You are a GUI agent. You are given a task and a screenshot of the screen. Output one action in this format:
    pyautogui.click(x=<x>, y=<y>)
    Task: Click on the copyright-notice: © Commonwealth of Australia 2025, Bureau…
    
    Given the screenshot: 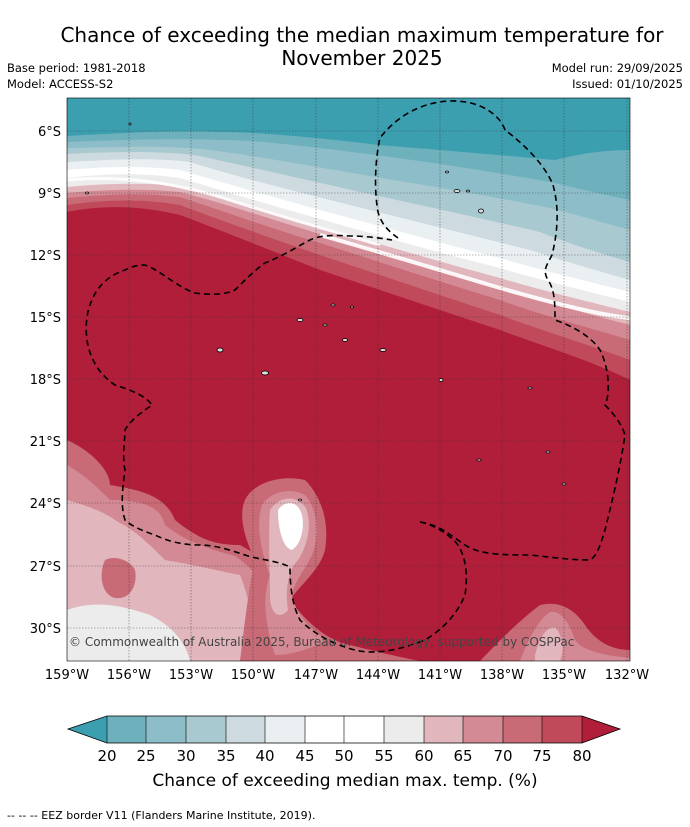 What is the action you would take?
    pyautogui.click(x=321, y=642)
    